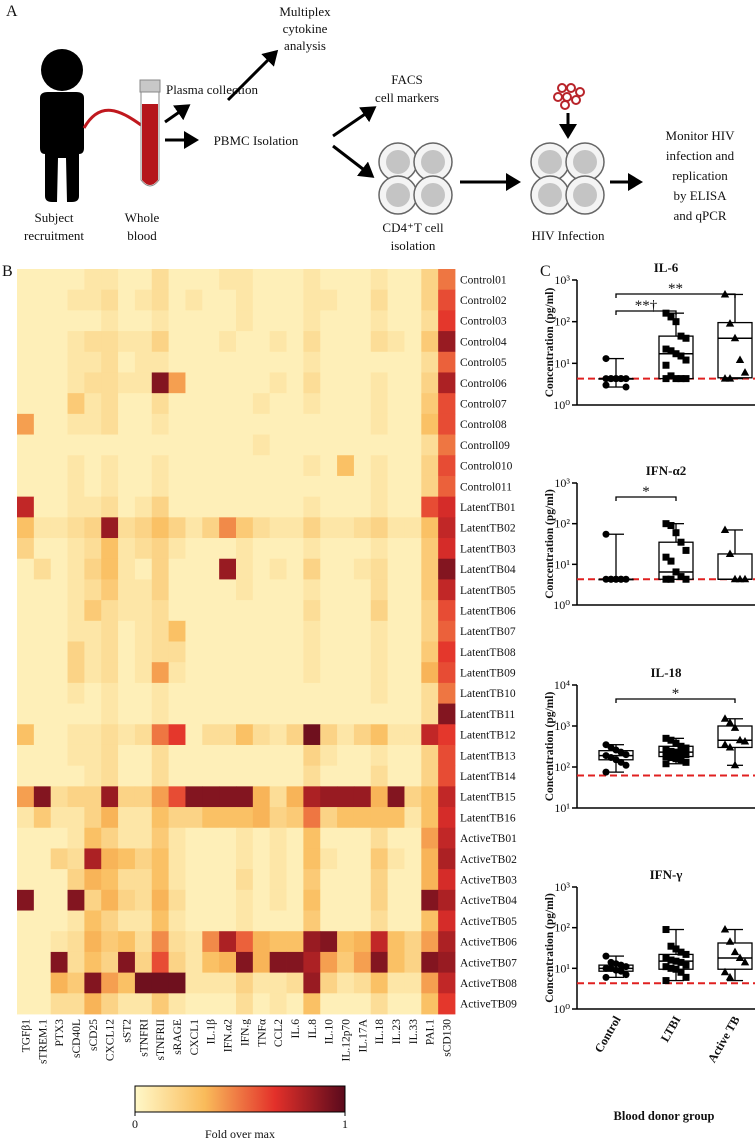  I want to click on y-tick-label: 10³, so click(562, 280).